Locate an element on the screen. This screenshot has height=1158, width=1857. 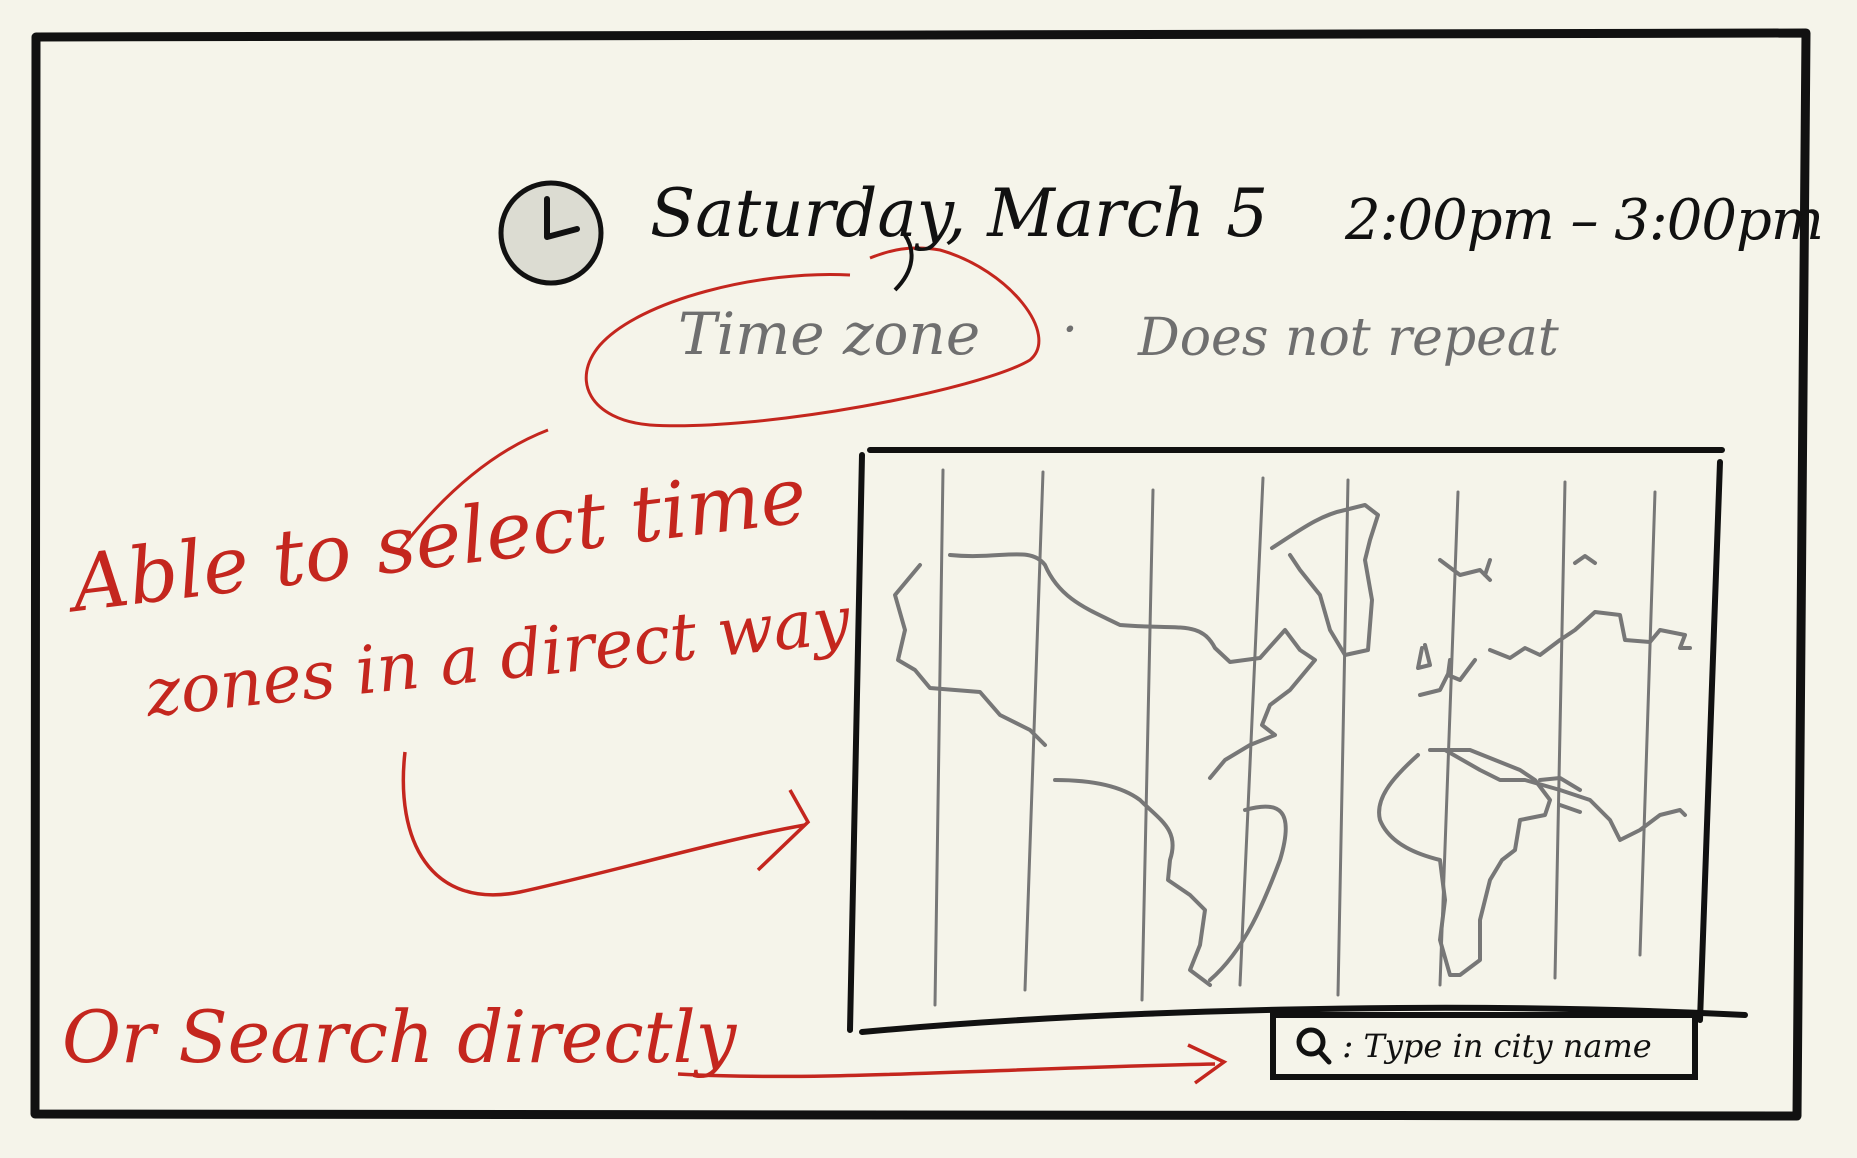
timezone-circle is located at coordinates (812, 337).